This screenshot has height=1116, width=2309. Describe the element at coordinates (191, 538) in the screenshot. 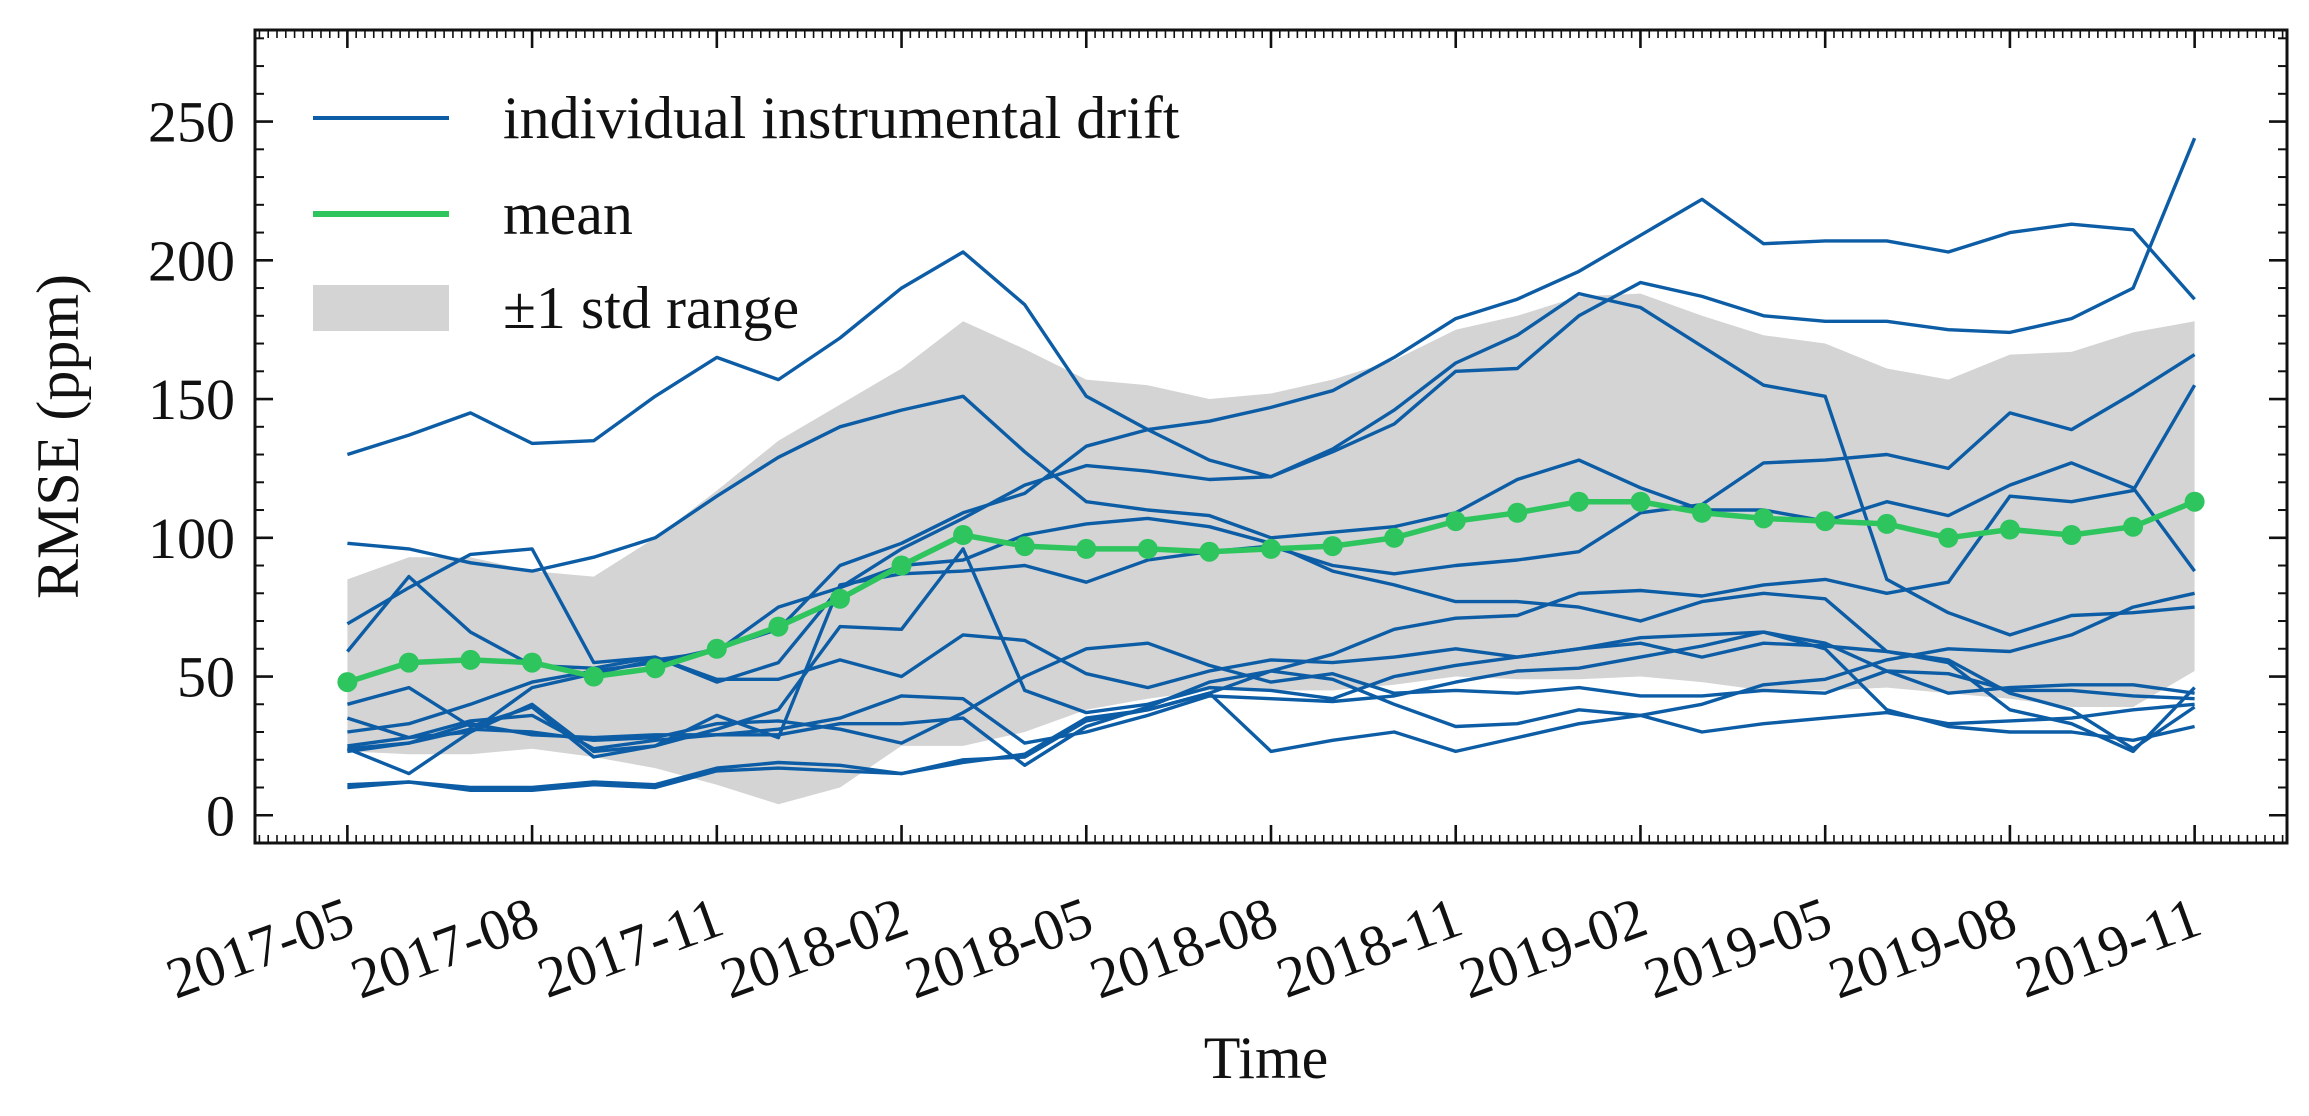

I see `y-tick-label: 100` at that location.